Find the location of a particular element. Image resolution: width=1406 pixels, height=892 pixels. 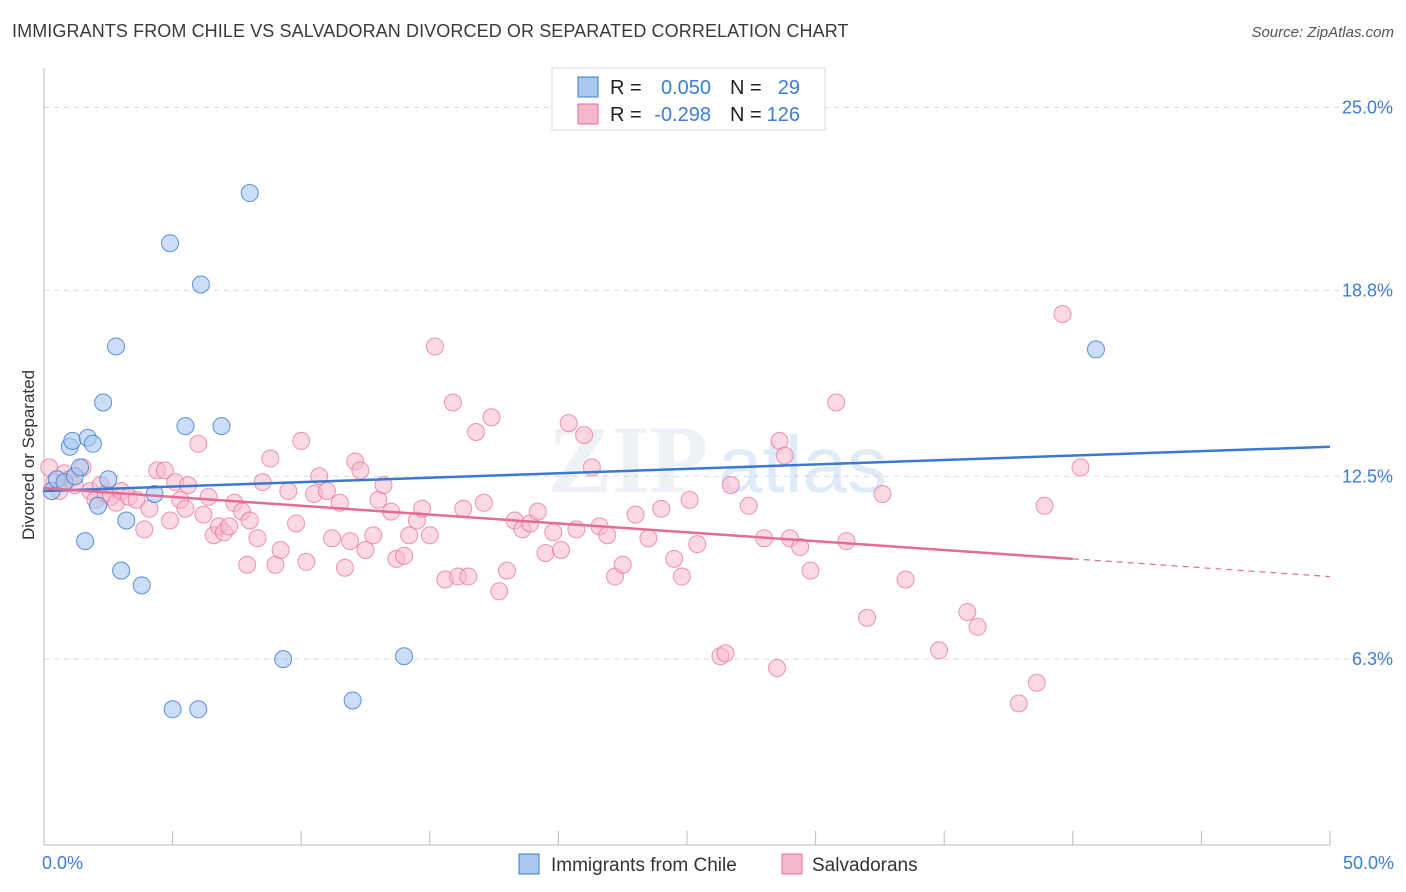

legend-n-value-2: 126 is located at coordinates (783, 115).